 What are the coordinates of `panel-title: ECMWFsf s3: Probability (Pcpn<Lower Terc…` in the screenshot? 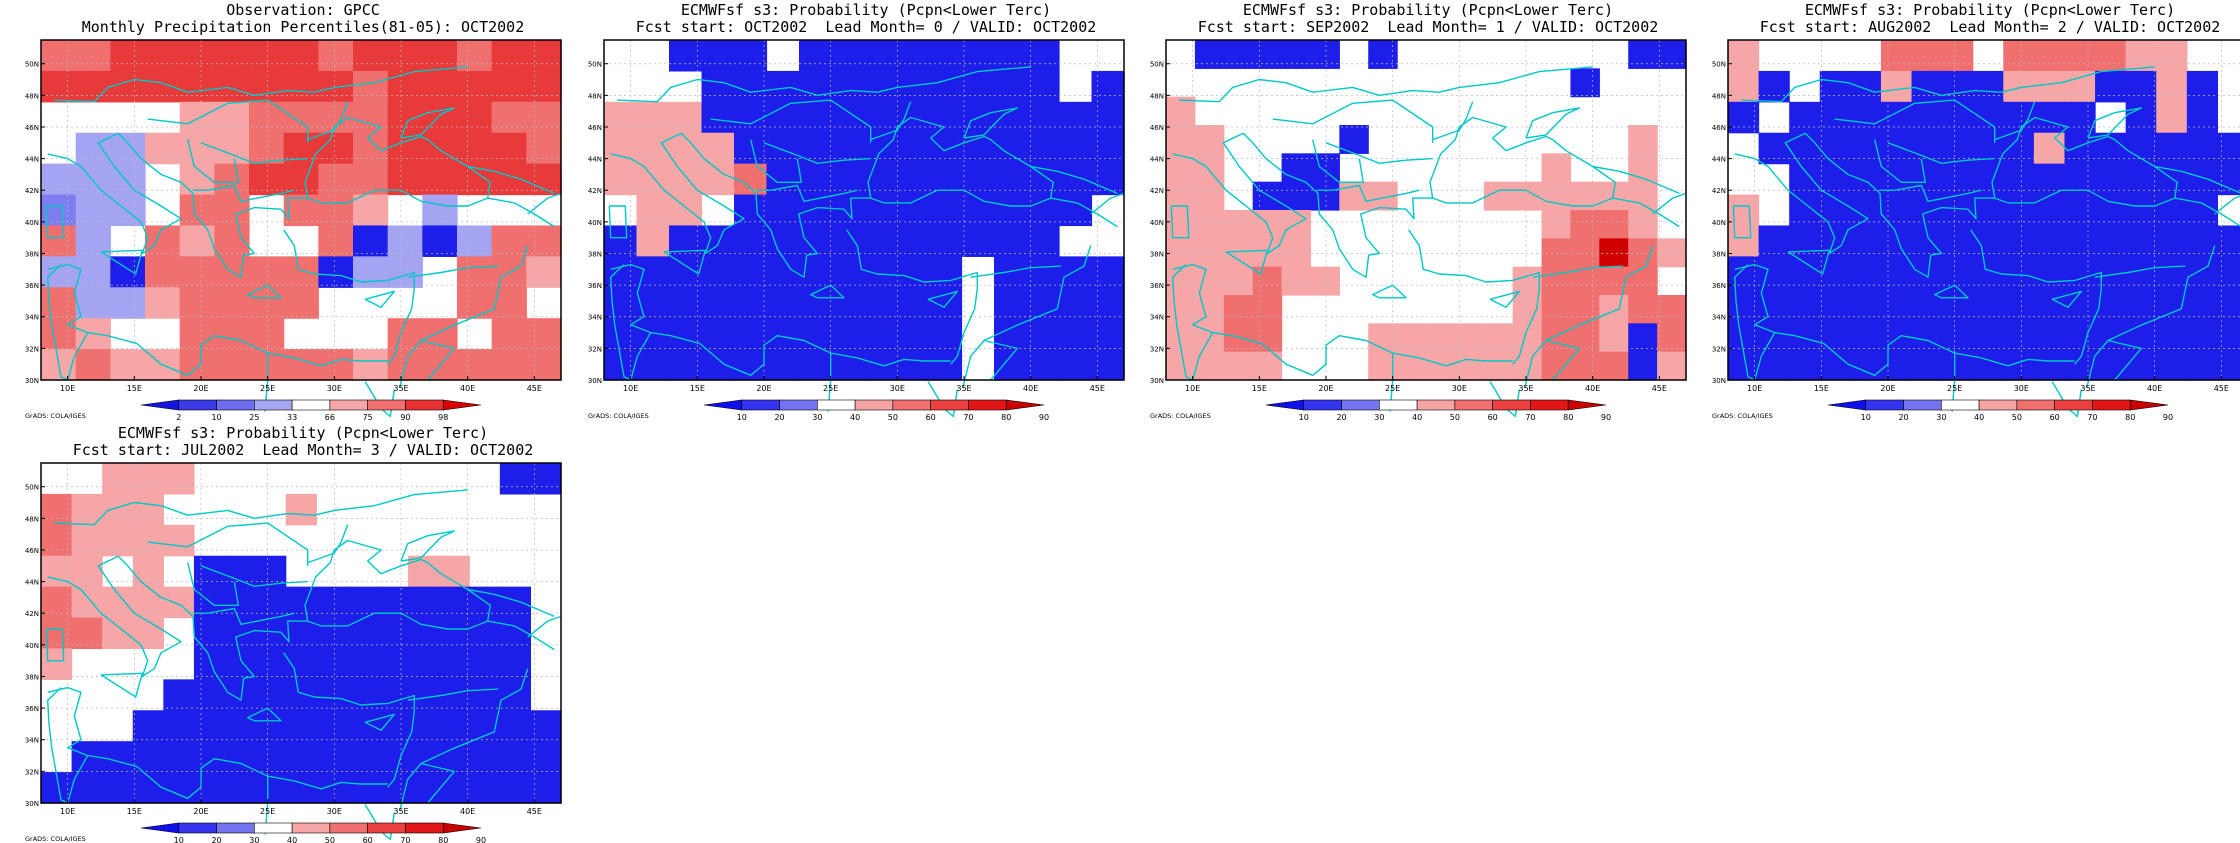 It's located at (1975, 19).